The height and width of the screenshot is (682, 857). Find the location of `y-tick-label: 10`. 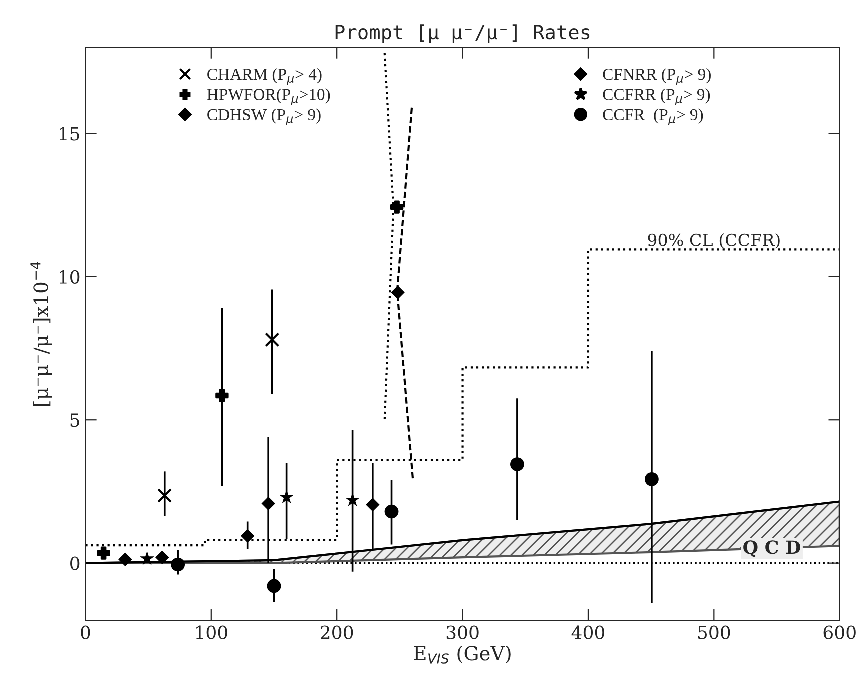

y-tick-label: 10 is located at coordinates (70, 277).